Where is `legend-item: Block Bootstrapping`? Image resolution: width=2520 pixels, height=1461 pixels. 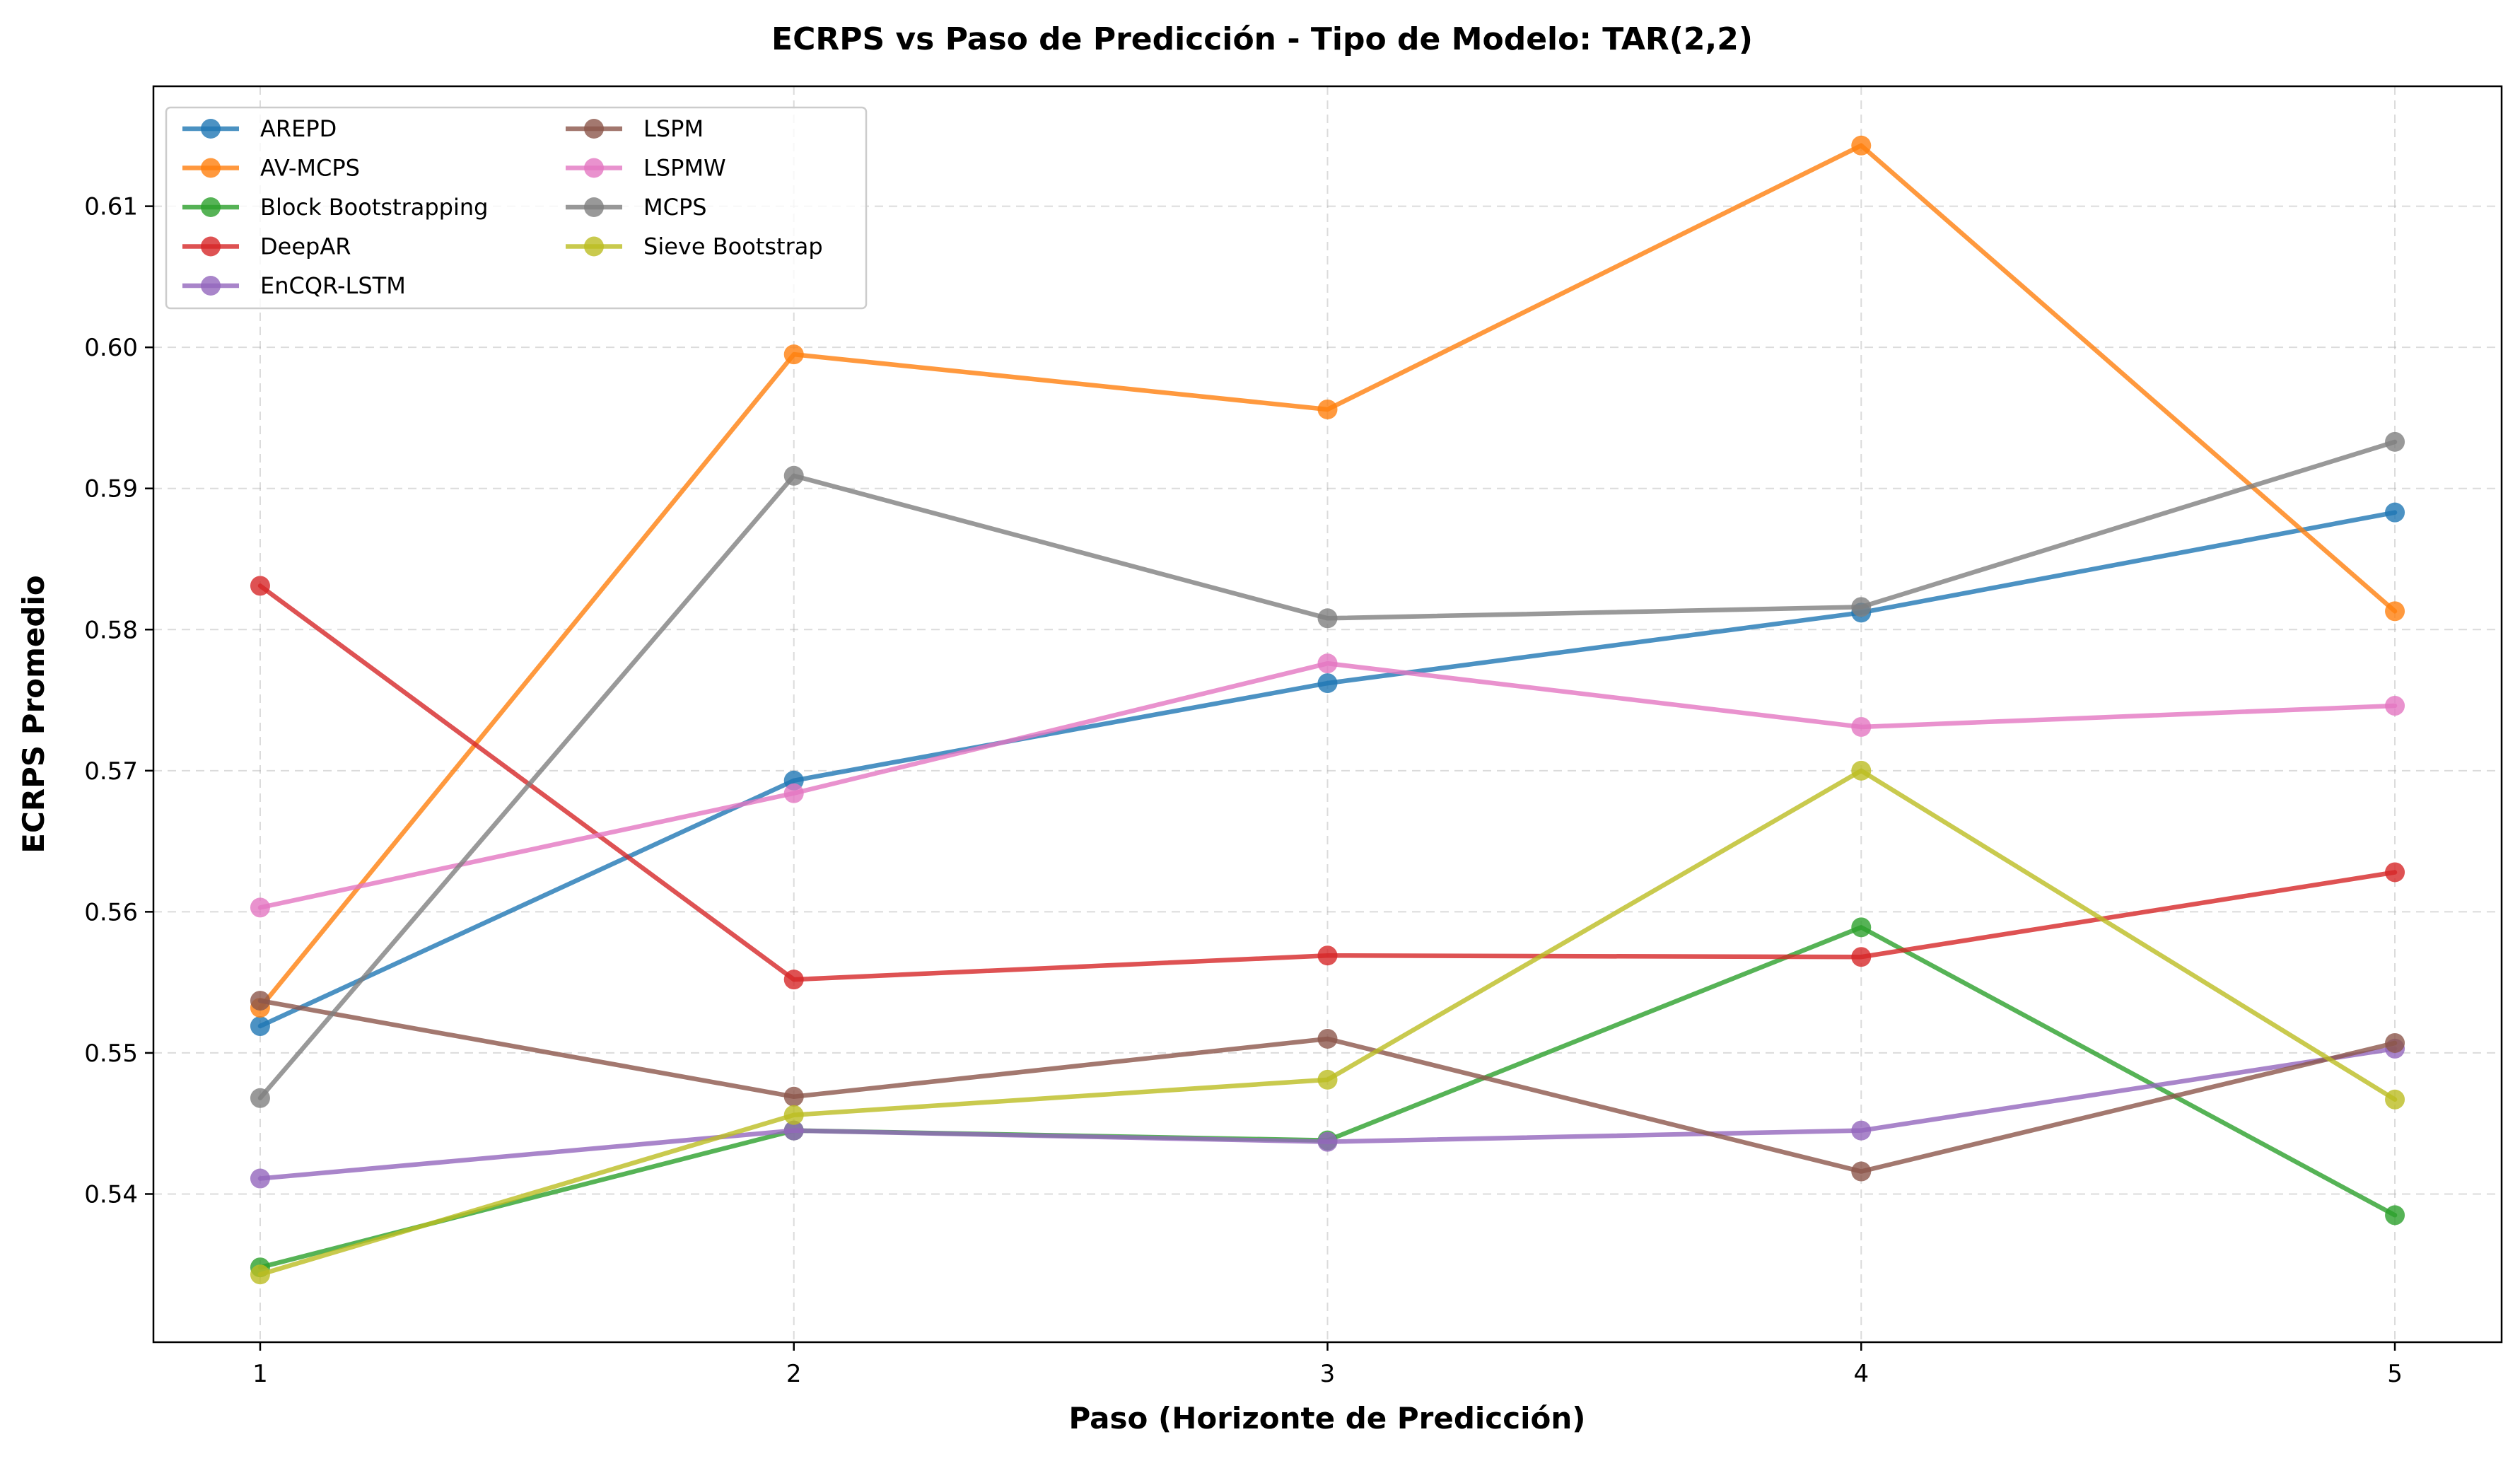
legend-item: Block Bootstrapping is located at coordinates (335, 208).